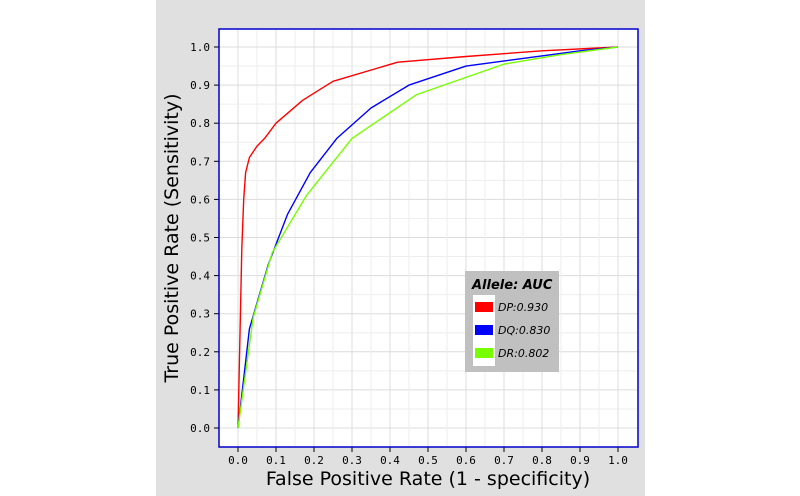  What do you see at coordinates (238, 460) in the screenshot?
I see `x-tick-label: 0.0` at bounding box center [238, 460].